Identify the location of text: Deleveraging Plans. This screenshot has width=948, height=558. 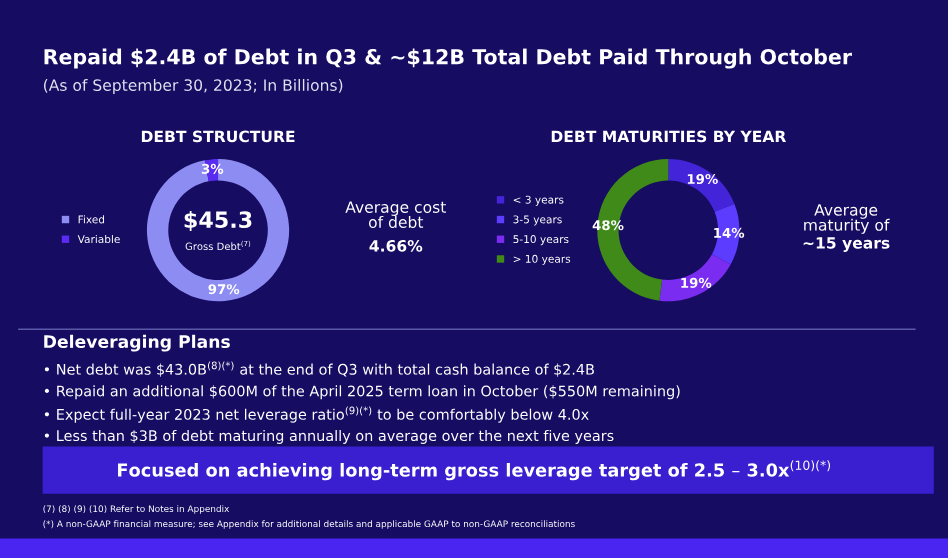
(137, 343).